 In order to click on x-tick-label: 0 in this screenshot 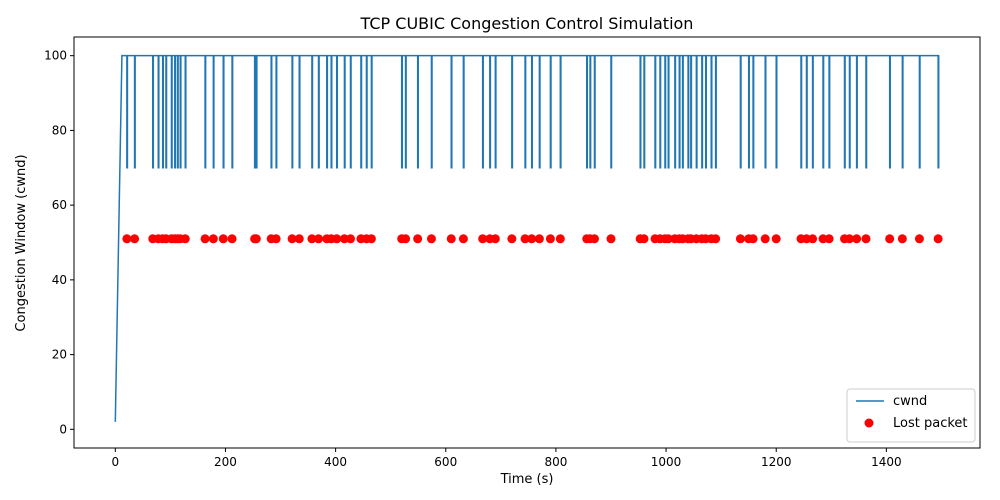, I will do `click(115, 462)`.